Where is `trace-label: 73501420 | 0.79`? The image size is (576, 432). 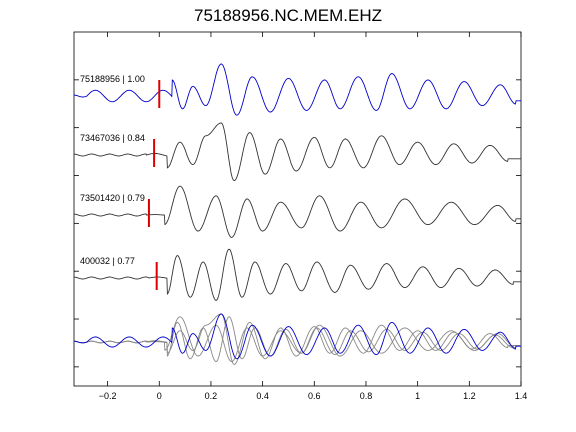
trace-label: 73501420 | 0.79 is located at coordinates (112, 198).